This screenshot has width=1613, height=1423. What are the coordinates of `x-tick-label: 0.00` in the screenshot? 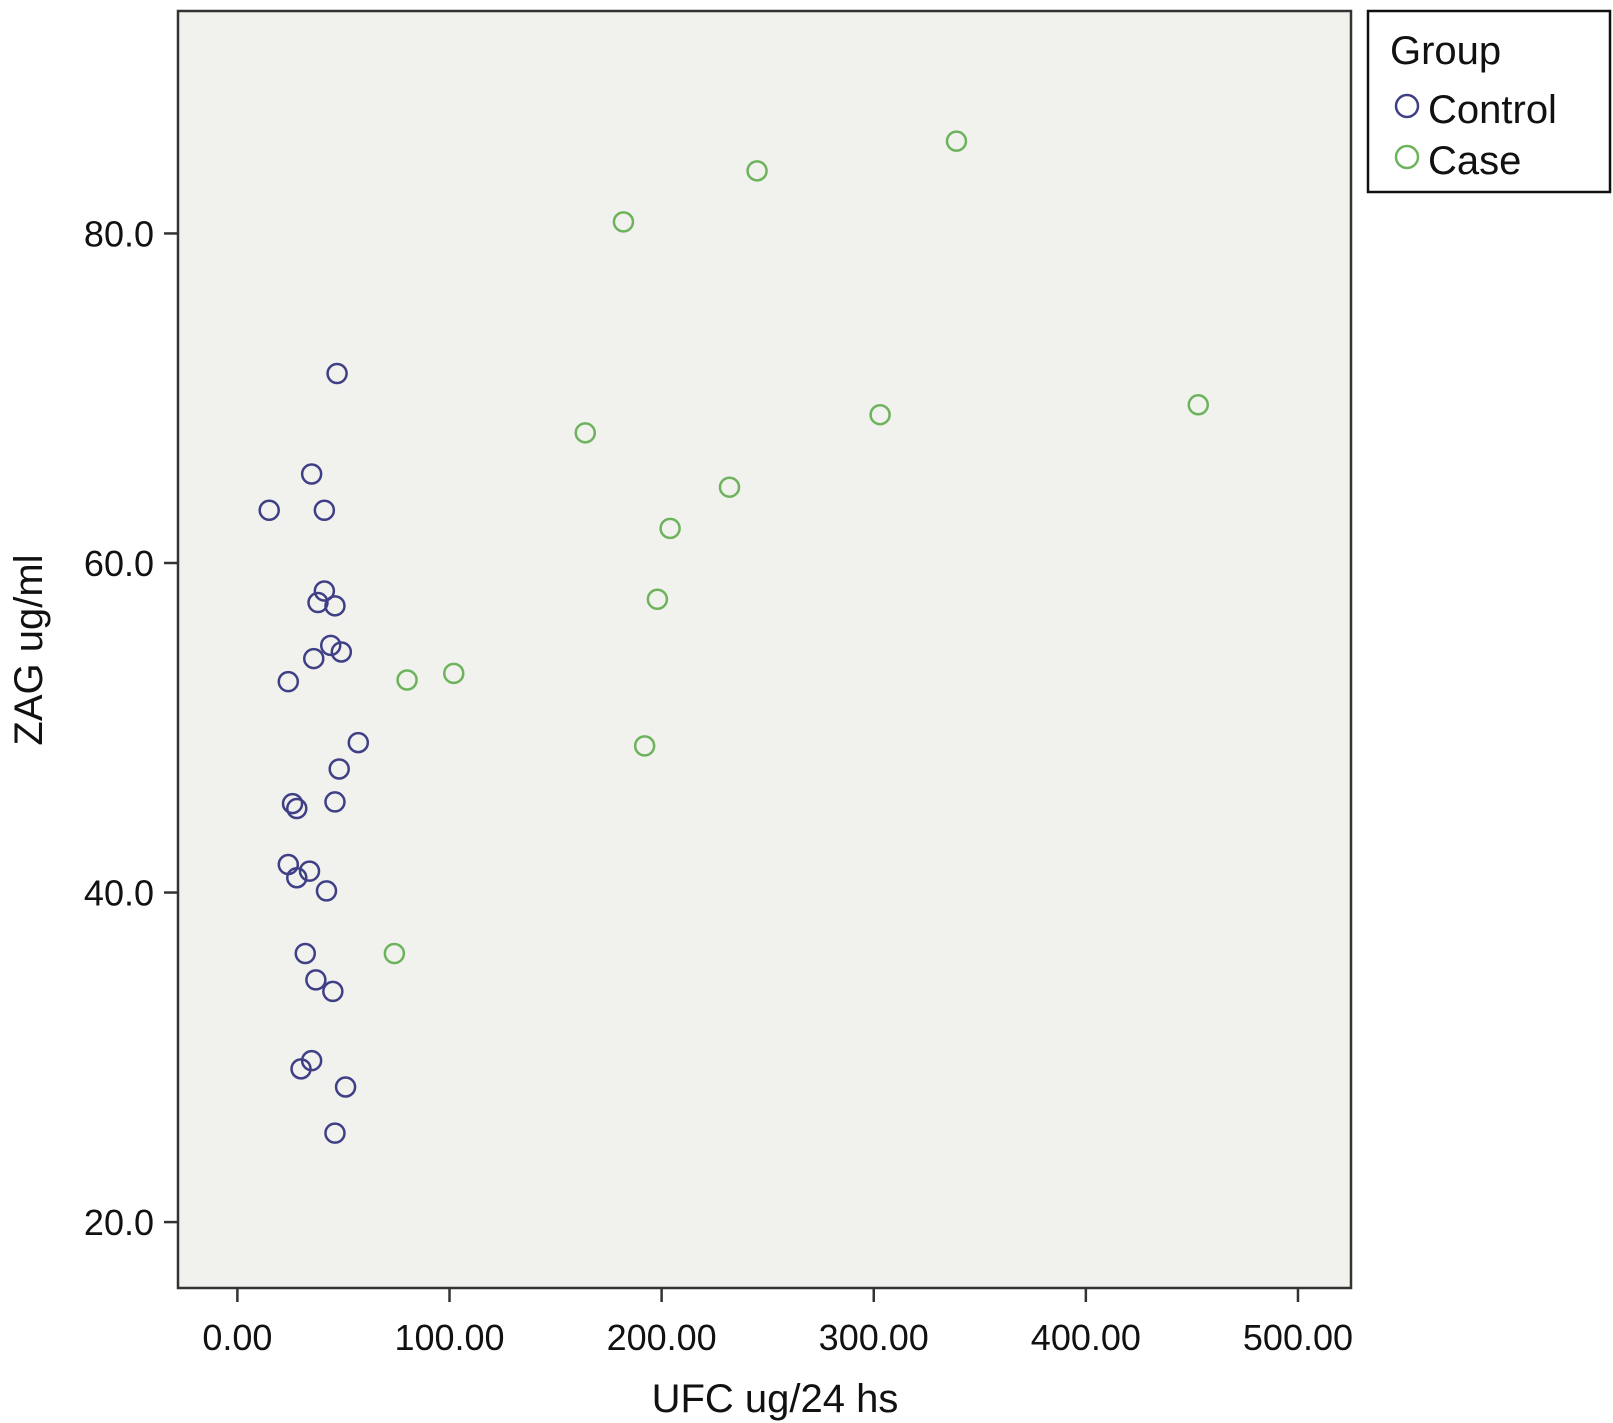 It's located at (237, 1337).